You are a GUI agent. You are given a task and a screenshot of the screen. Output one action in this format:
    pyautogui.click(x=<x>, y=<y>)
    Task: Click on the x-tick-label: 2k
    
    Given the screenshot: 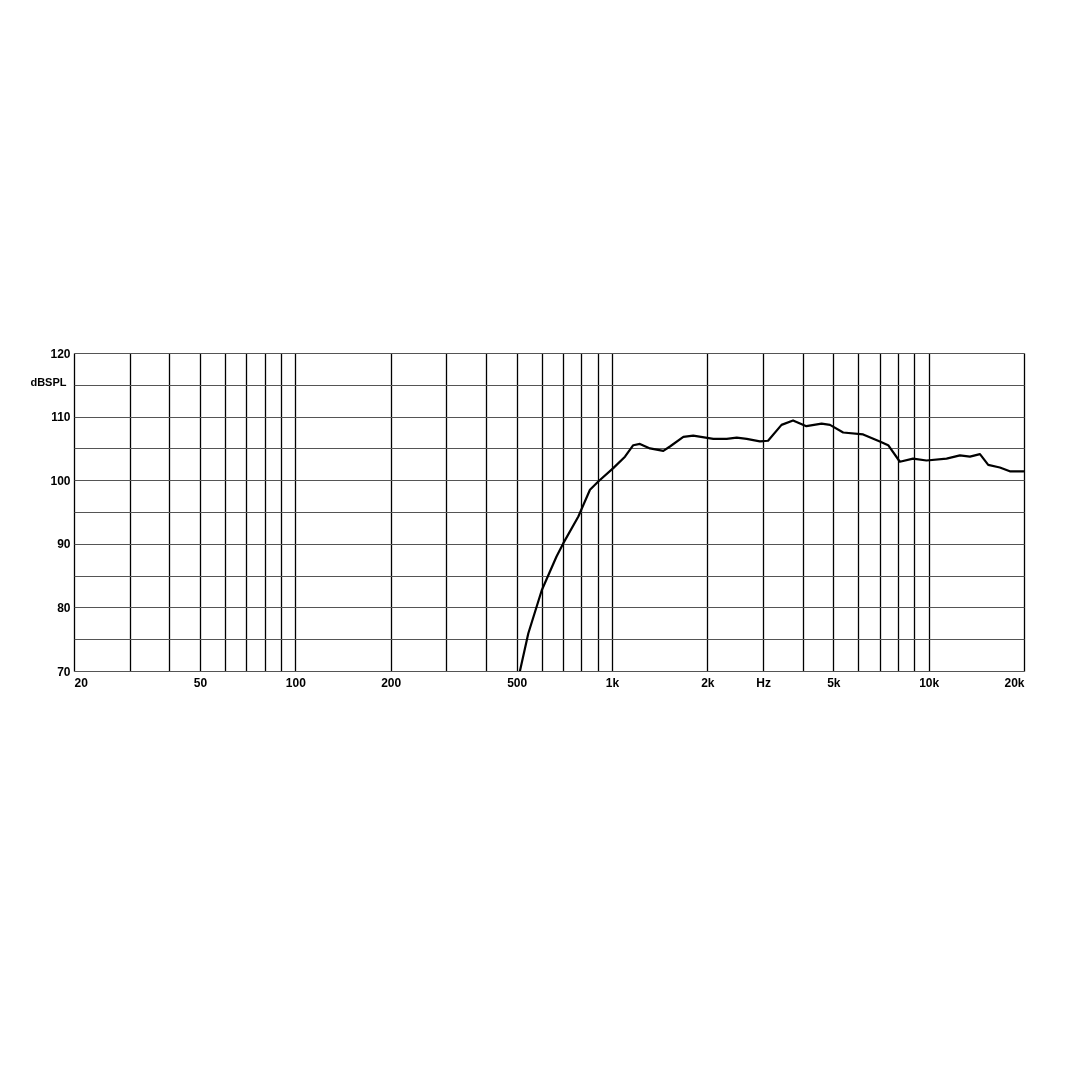 What is the action you would take?
    pyautogui.click(x=708, y=682)
    